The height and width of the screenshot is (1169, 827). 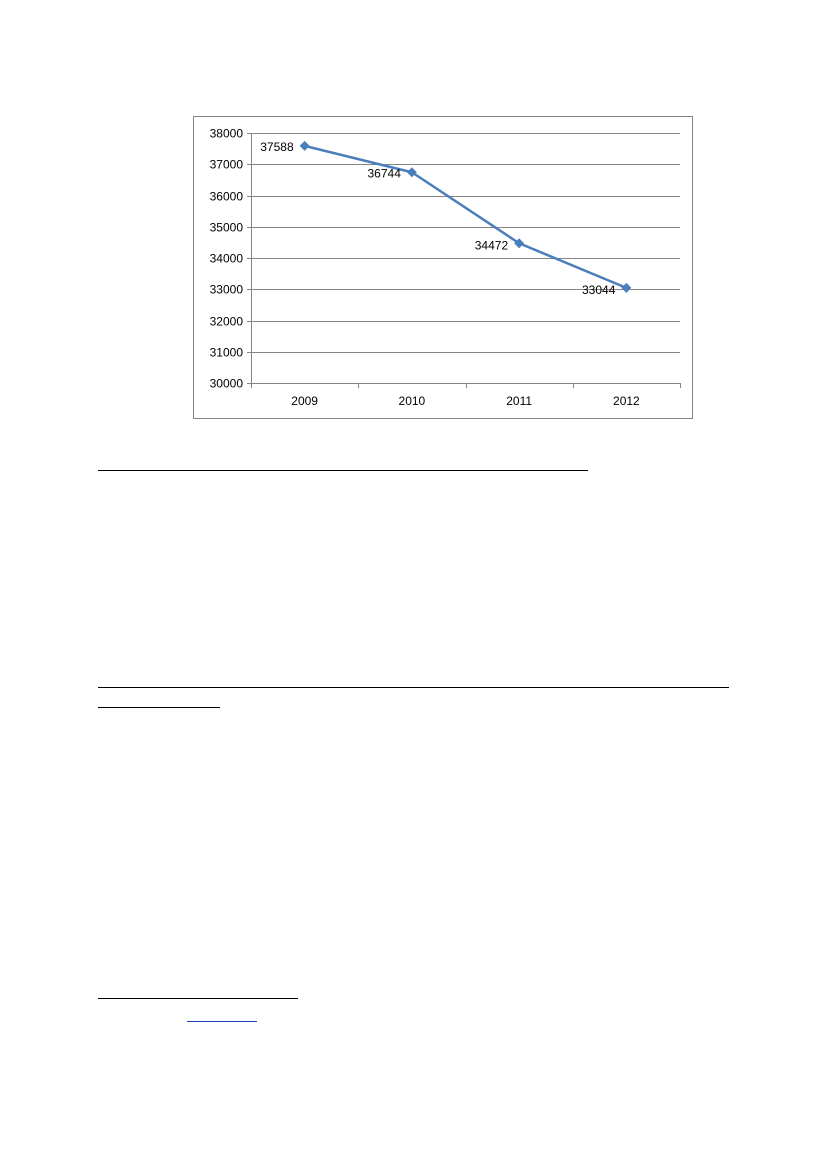 I want to click on y-tick-label: 35000, so click(x=227, y=228).